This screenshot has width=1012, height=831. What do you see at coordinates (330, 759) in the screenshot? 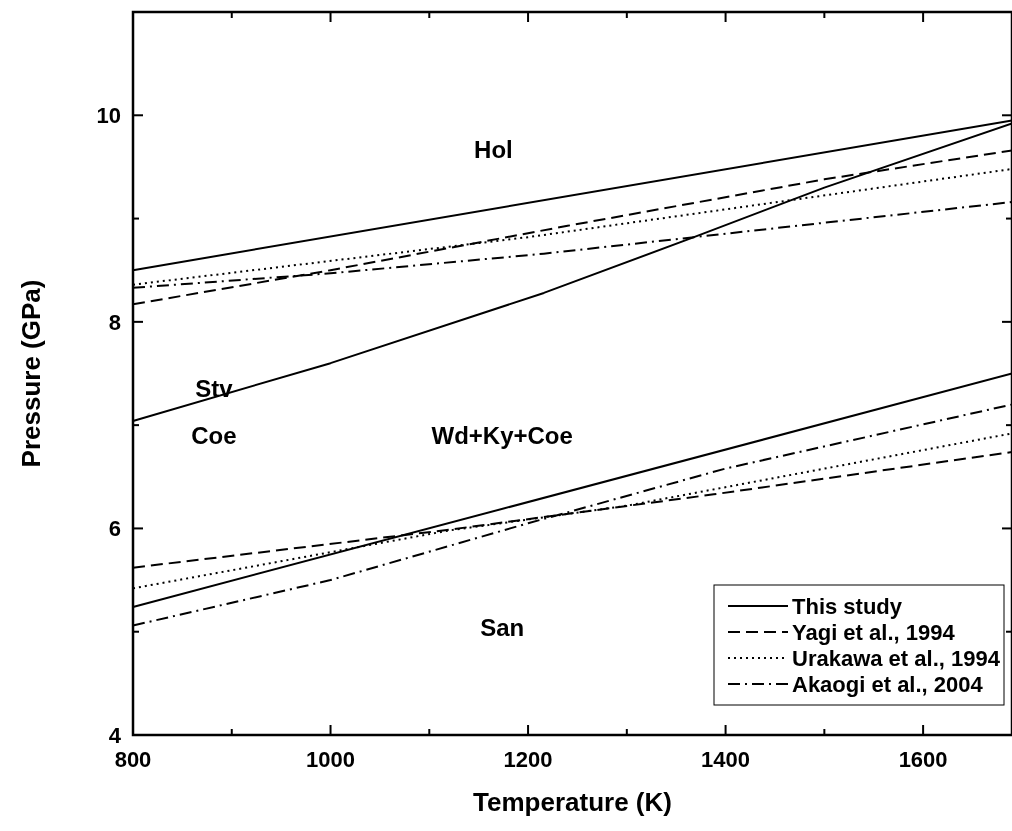
I see `x-tick-label: 1000` at bounding box center [330, 759].